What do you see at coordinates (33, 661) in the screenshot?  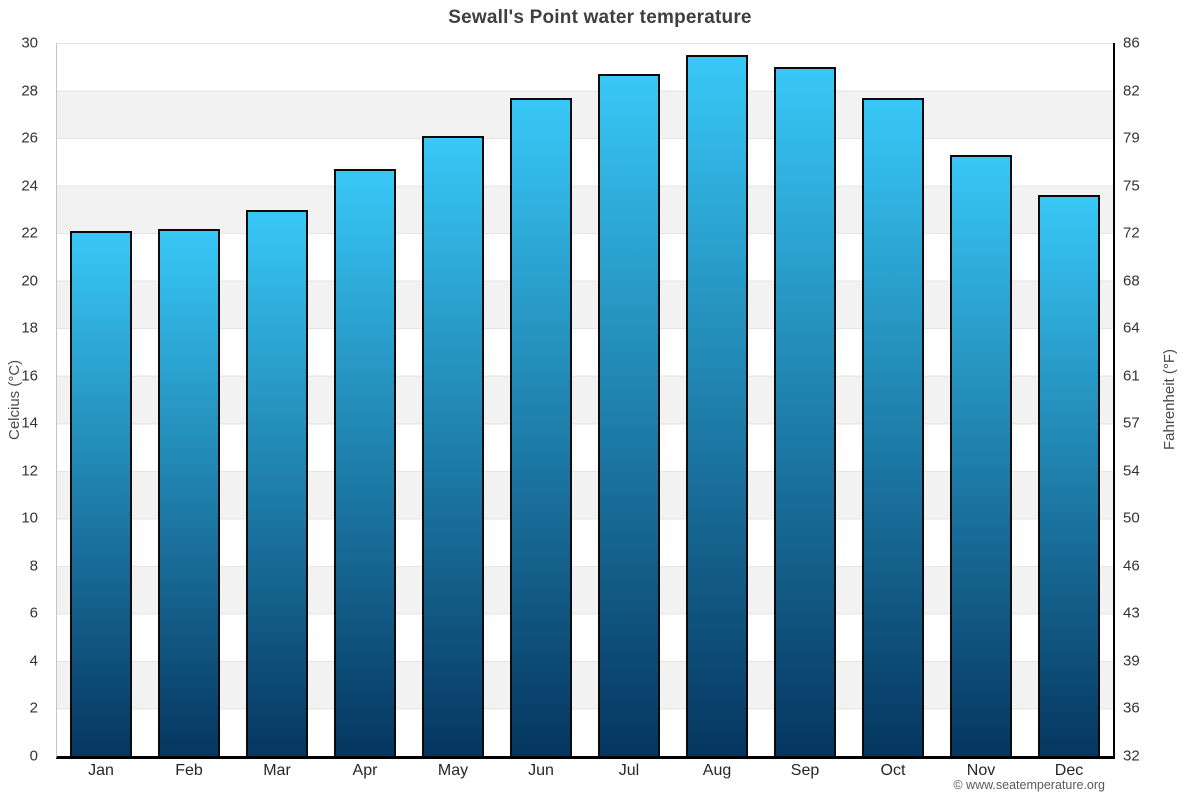 I see `y-tick-label-celsius: 4` at bounding box center [33, 661].